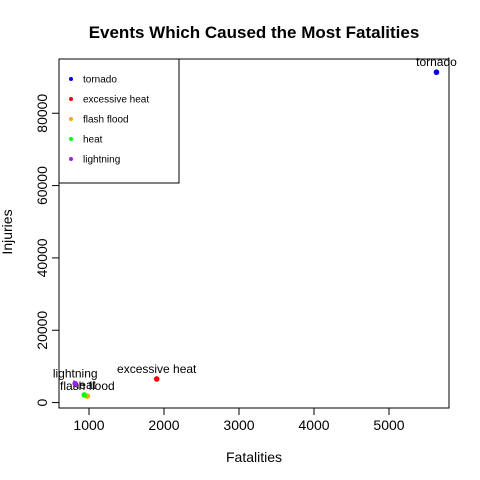 This screenshot has width=480, height=480. Describe the element at coordinates (85, 385) in the screenshot. I see `point-label: heat` at that location.